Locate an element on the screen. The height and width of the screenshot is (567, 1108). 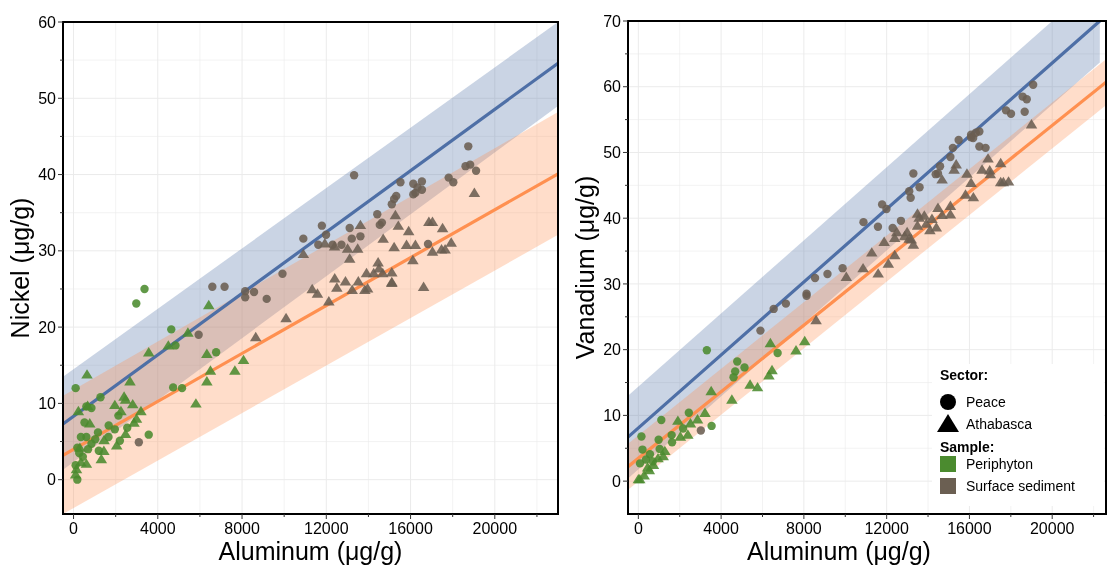
legend-label: Athabasca is located at coordinates (999, 423).